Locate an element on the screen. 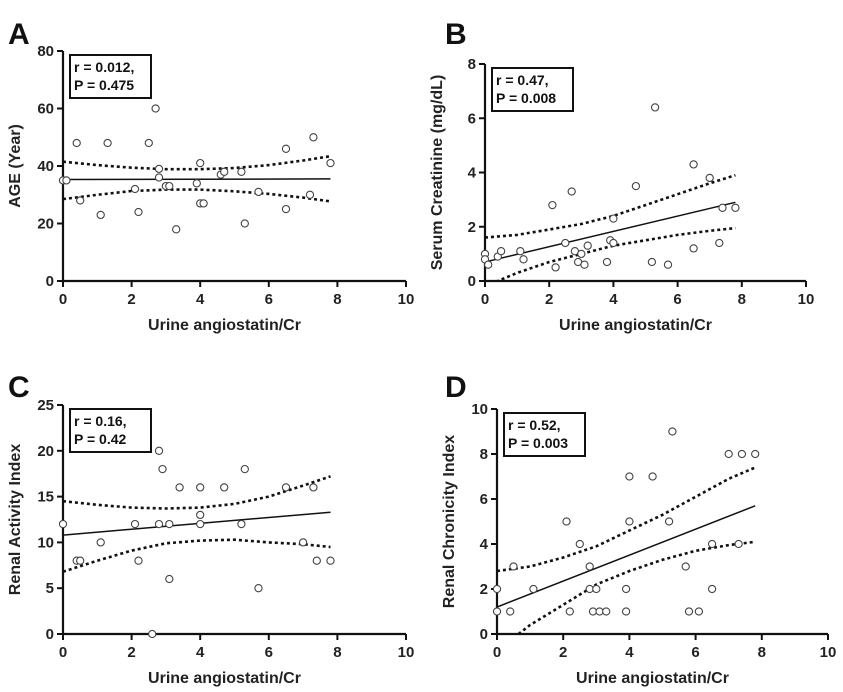 This screenshot has height=692, width=843. y-tick-label: 10 is located at coordinates (45, 542).